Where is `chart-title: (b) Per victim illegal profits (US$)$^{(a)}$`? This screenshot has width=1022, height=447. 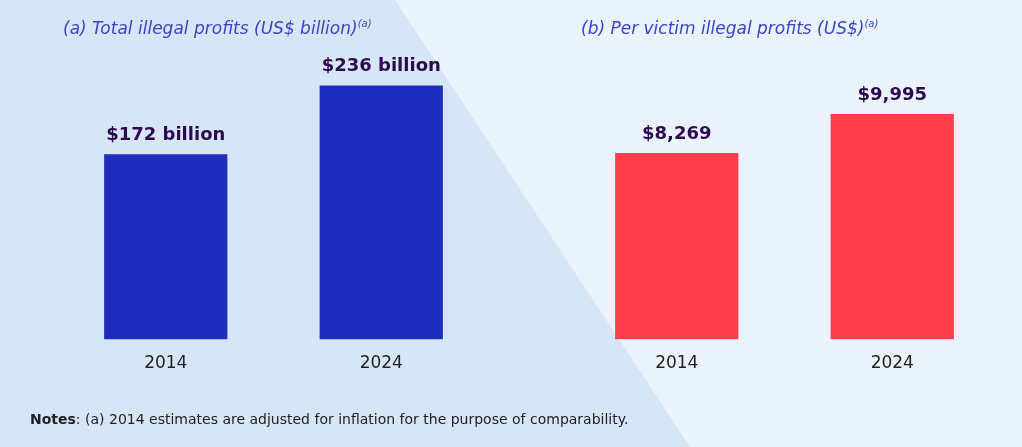 chart-title: (b) Per victim illegal profits (US$)$^{(a)}$ is located at coordinates (730, 28).